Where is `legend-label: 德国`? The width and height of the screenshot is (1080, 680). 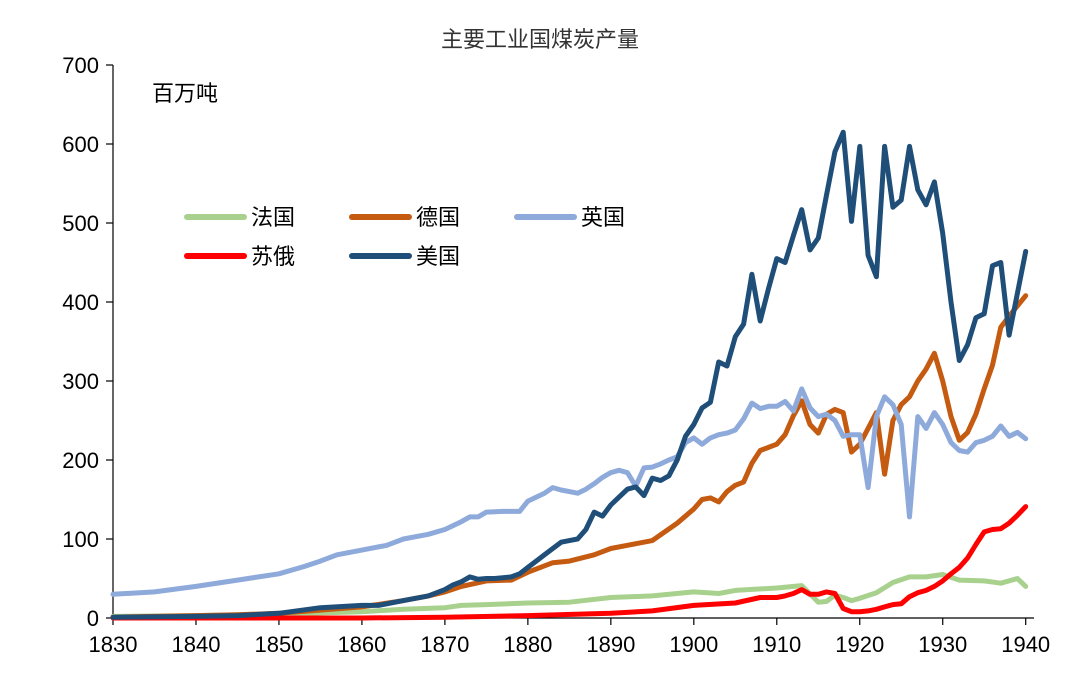 legend-label: 德国 is located at coordinates (438, 218).